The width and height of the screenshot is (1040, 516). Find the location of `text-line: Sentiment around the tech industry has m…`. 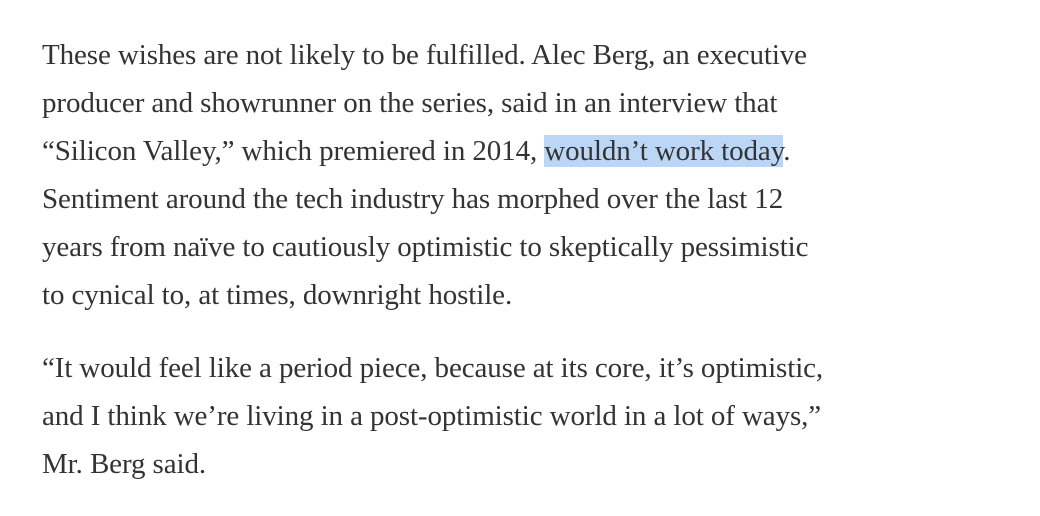

text-line: Sentiment around the tech industry has m… is located at coordinates (413, 199).